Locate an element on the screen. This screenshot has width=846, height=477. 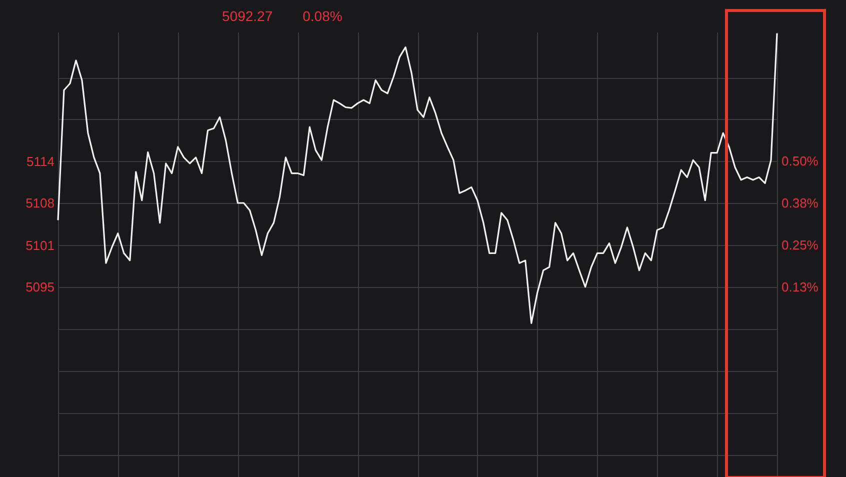
y2-tick-label: 0.50% is located at coordinates (800, 161).